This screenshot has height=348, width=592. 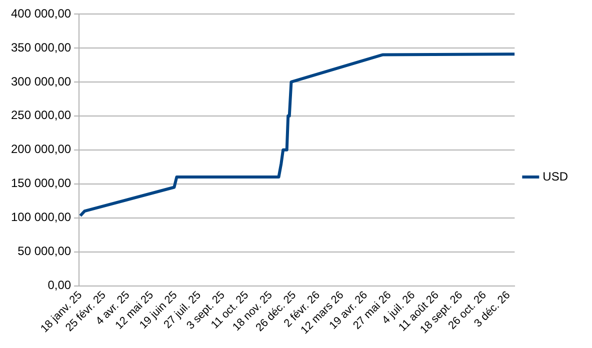 I want to click on y-tick-label: 0,00, so click(x=60, y=285).